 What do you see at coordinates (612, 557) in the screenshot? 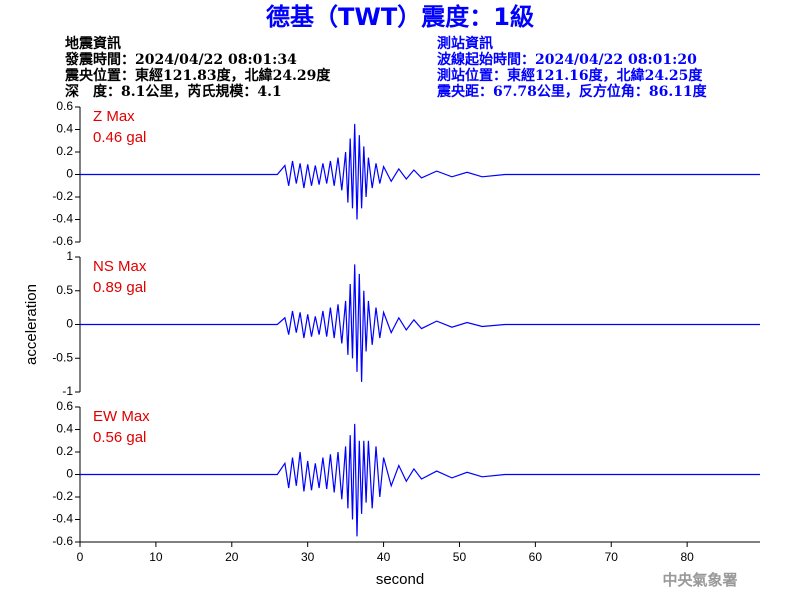
I see `x-tick-label: 70` at bounding box center [612, 557].